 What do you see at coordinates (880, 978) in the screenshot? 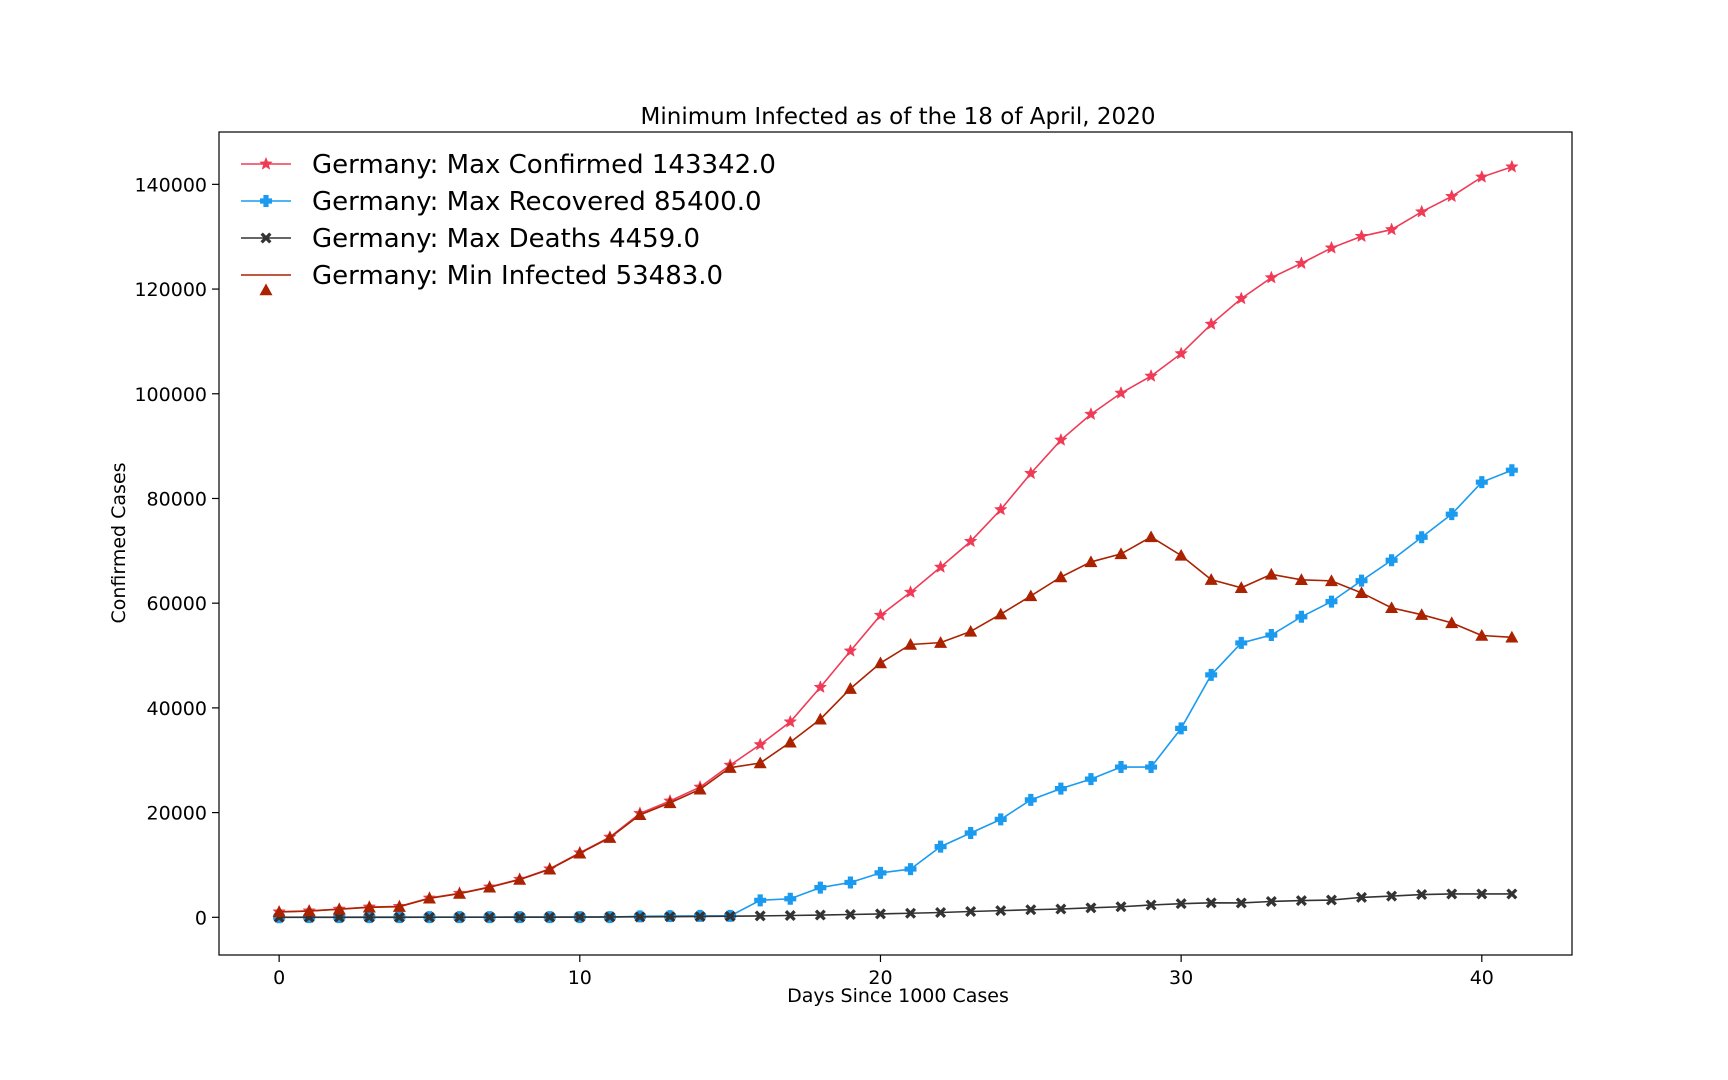
I see `x-tick-label: 20` at bounding box center [880, 978].